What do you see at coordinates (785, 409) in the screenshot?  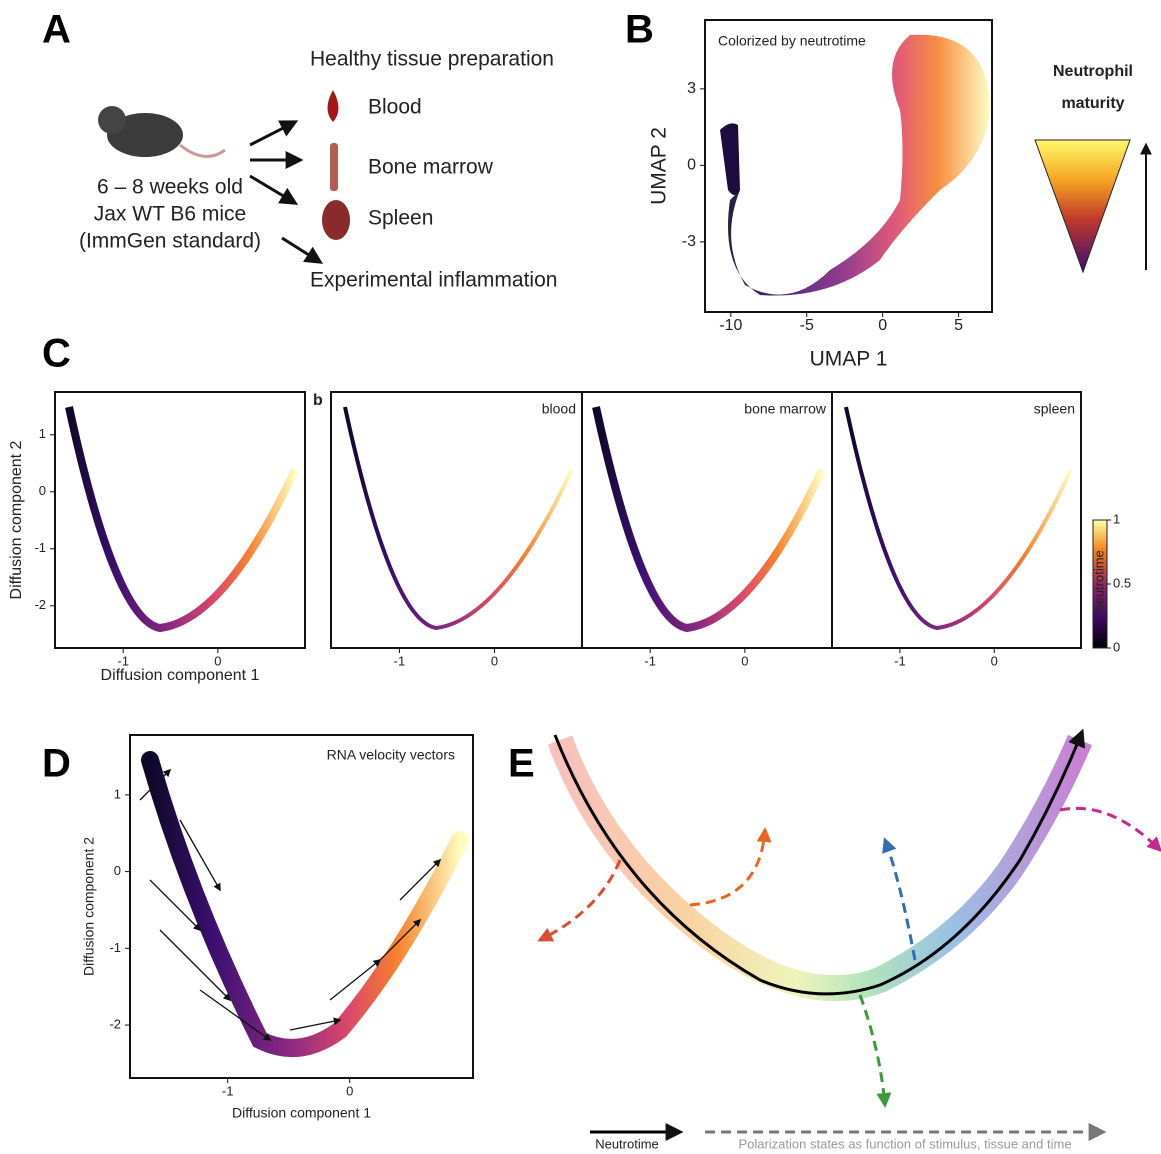 I see `facet-label: bone marrow` at bounding box center [785, 409].